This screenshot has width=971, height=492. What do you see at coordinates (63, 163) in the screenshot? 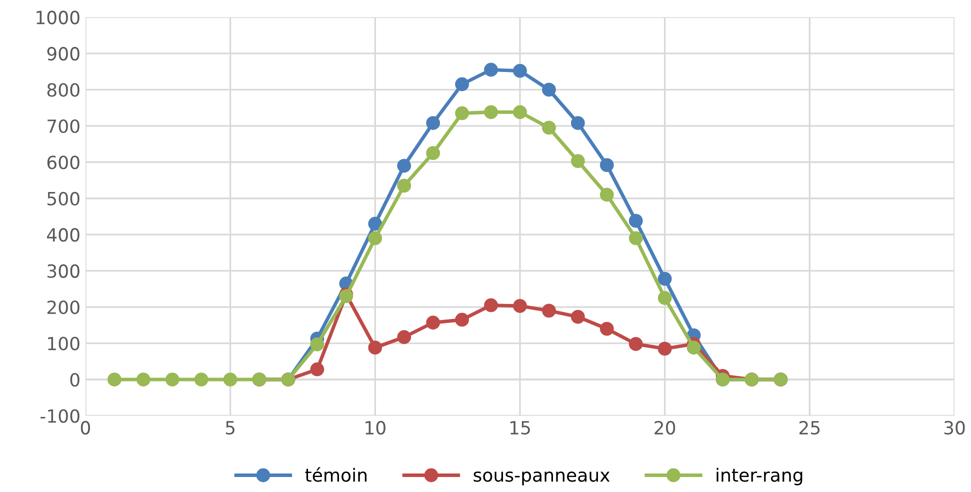
I see `y-tick-label: 600` at bounding box center [63, 163].